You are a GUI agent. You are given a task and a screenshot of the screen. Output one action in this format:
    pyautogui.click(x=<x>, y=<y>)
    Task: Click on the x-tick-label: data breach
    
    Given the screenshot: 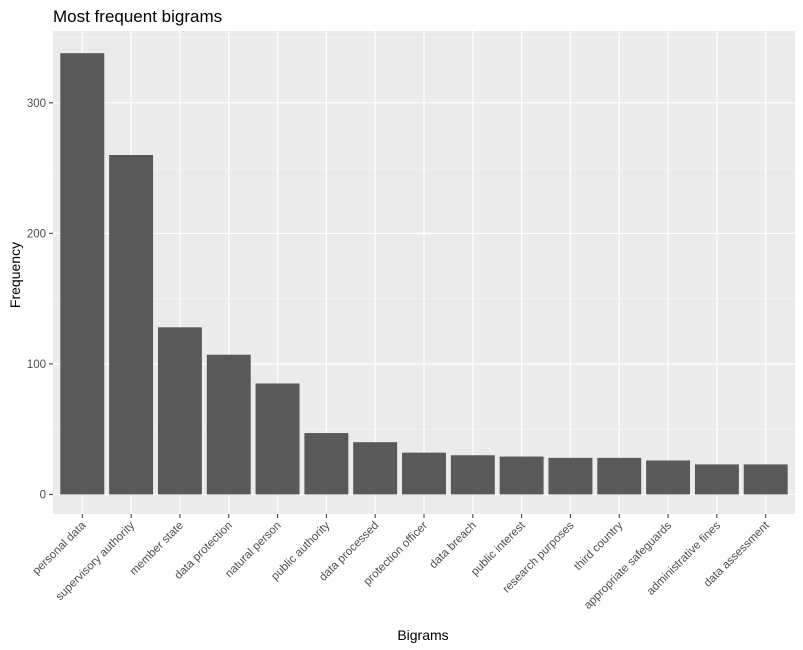 What is the action you would take?
    pyautogui.click(x=452, y=545)
    